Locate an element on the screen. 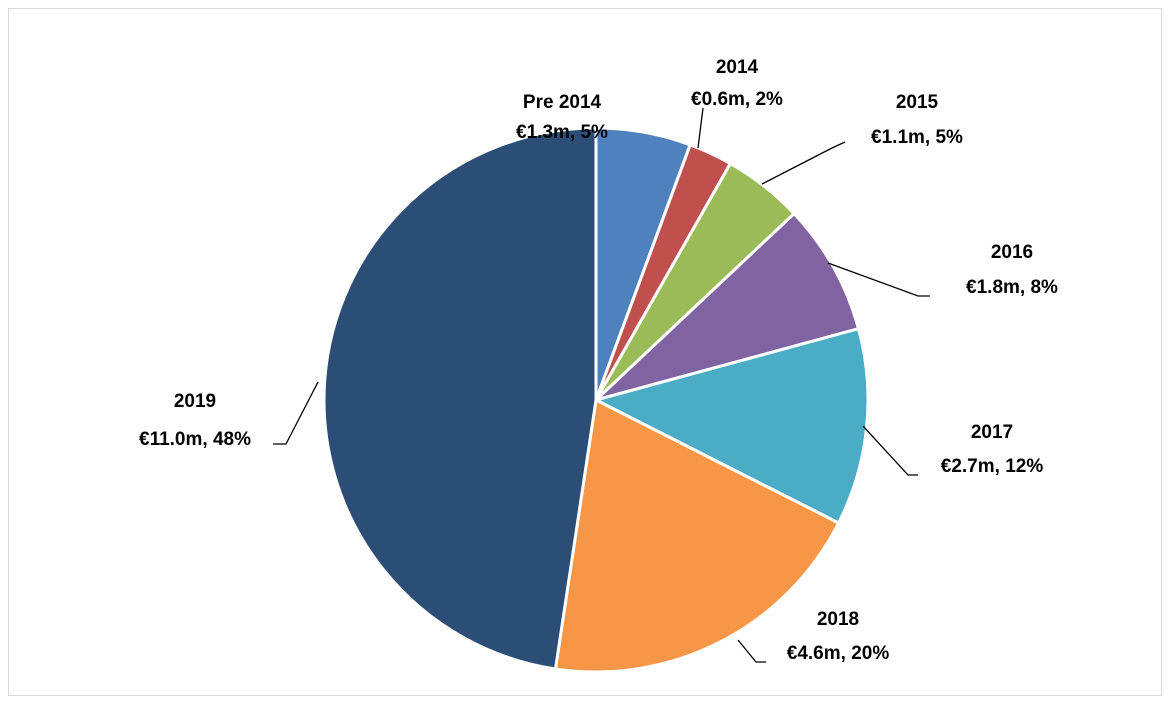 The image size is (1170, 704). value-label: €1.1m, 5% is located at coordinates (917, 137).